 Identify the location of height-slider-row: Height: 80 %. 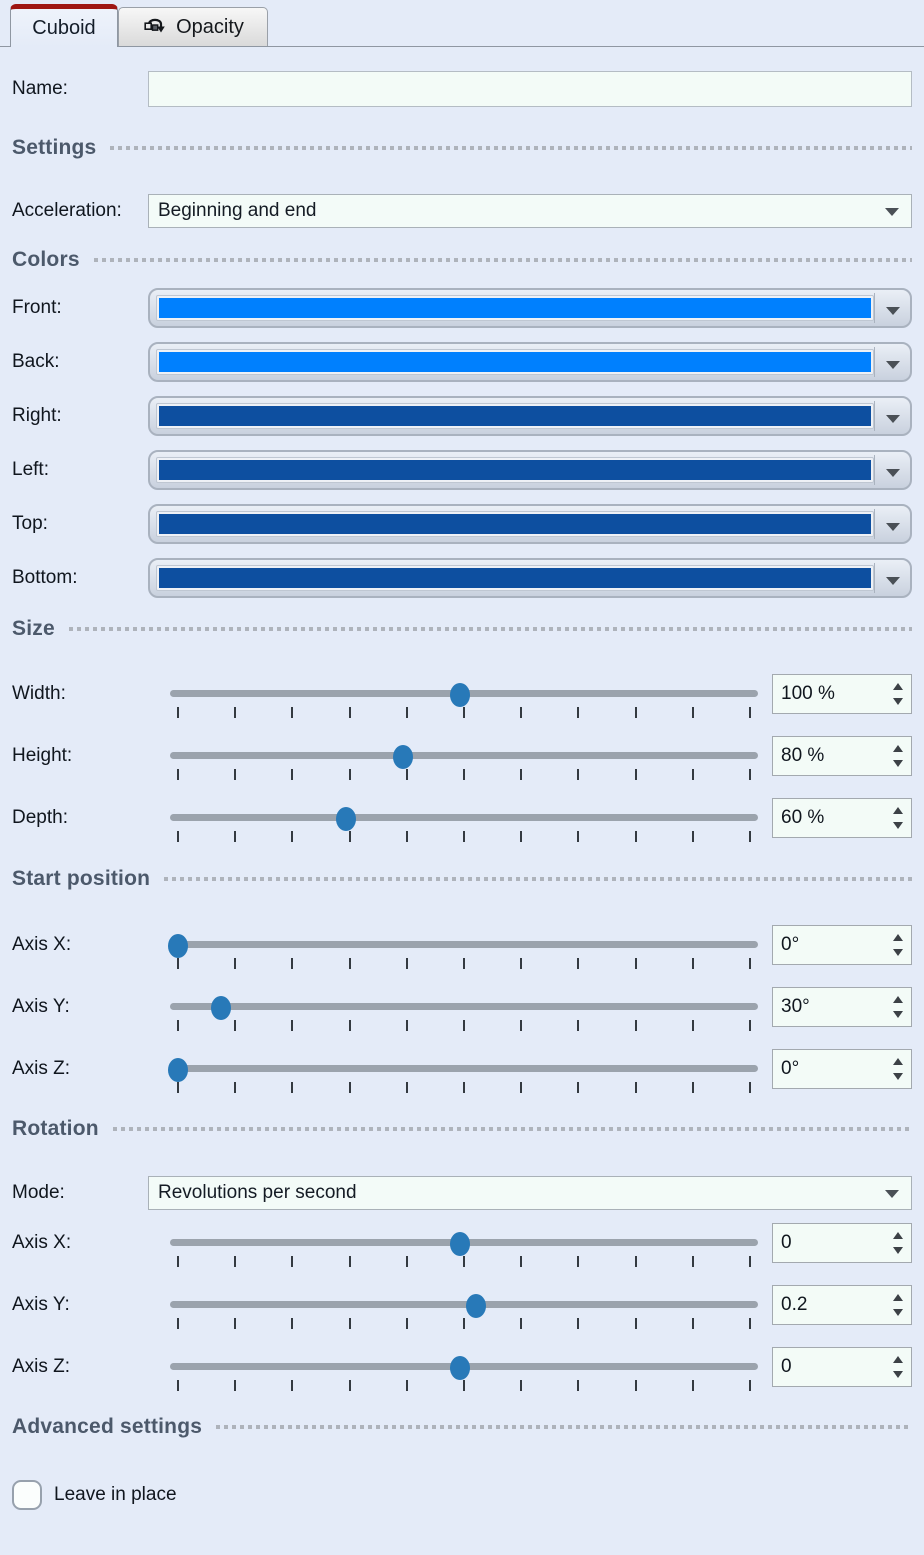
(462, 756).